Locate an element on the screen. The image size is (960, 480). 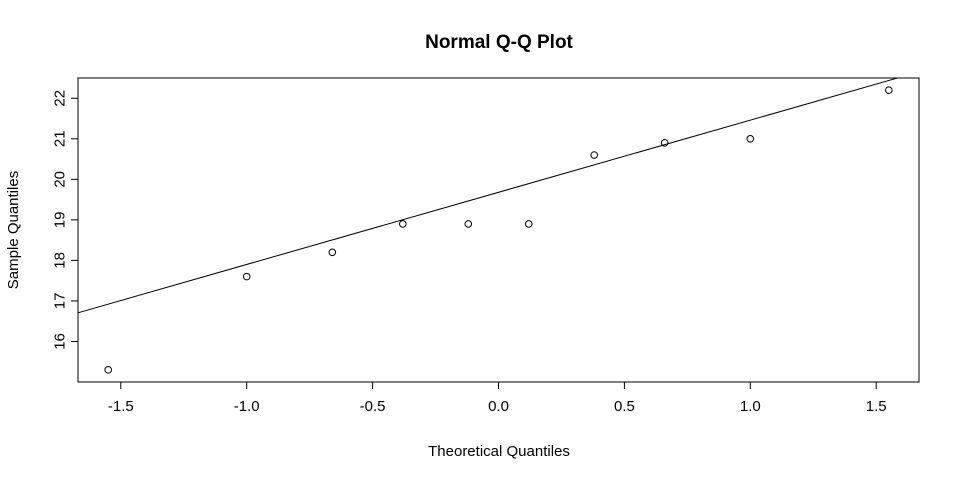
x-tick-label: 0.0 is located at coordinates (498, 406).